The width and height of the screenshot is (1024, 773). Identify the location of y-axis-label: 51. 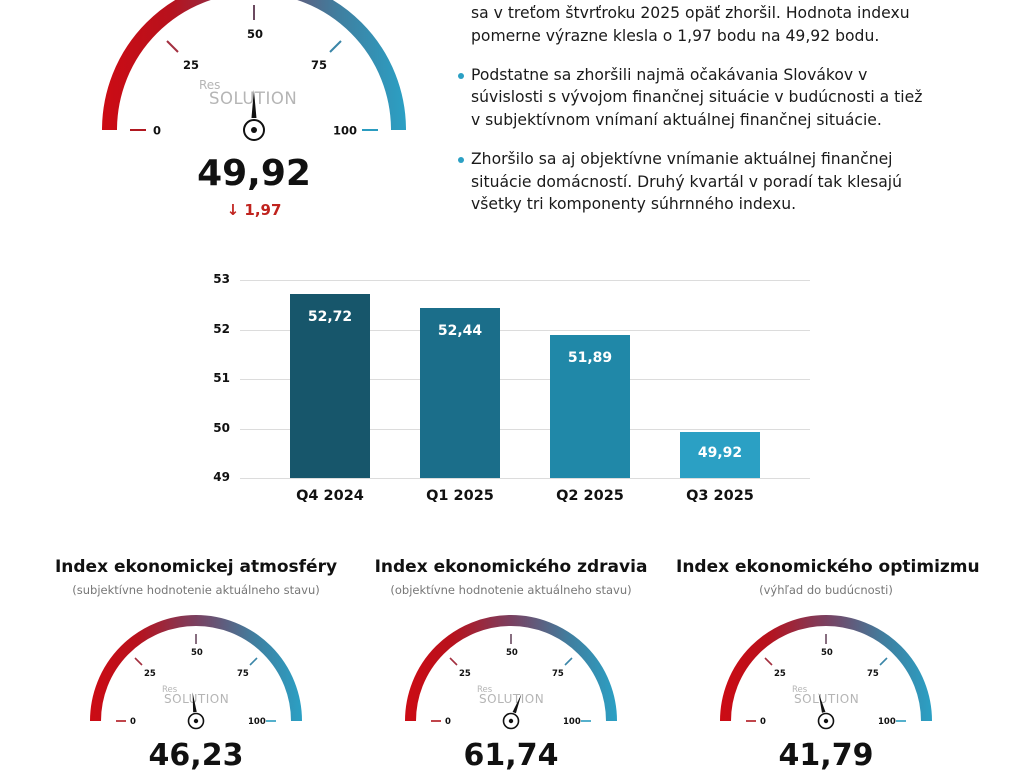
(221, 378).